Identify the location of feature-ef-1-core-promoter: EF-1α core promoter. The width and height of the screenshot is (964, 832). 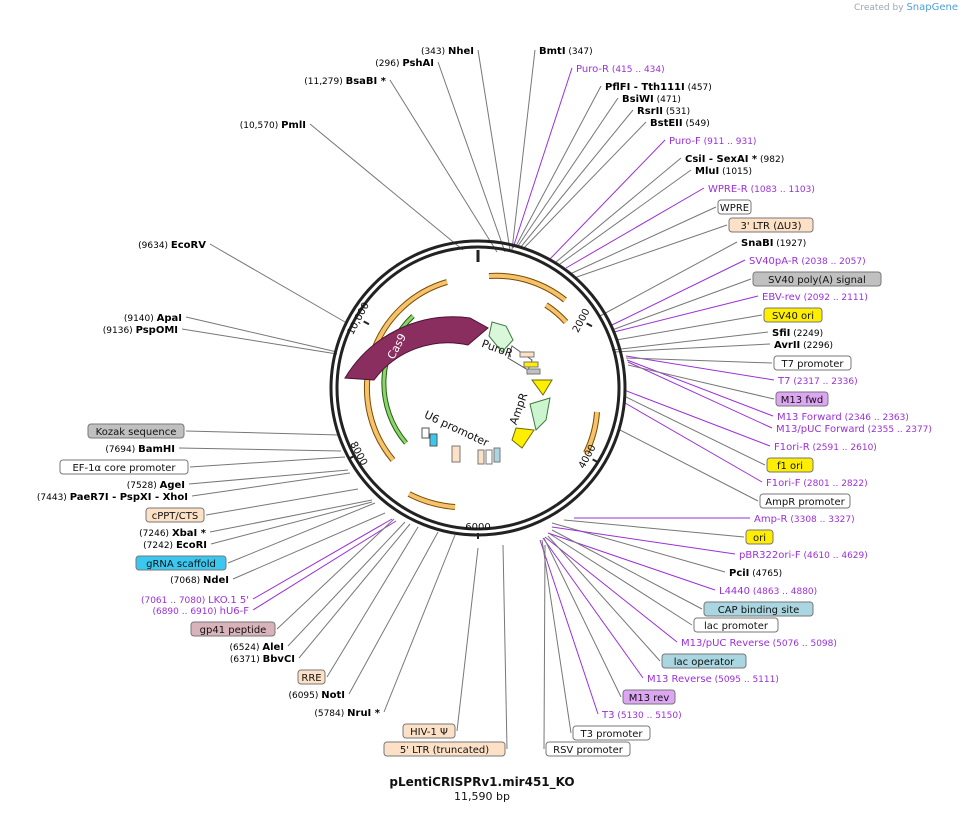
(124, 467).